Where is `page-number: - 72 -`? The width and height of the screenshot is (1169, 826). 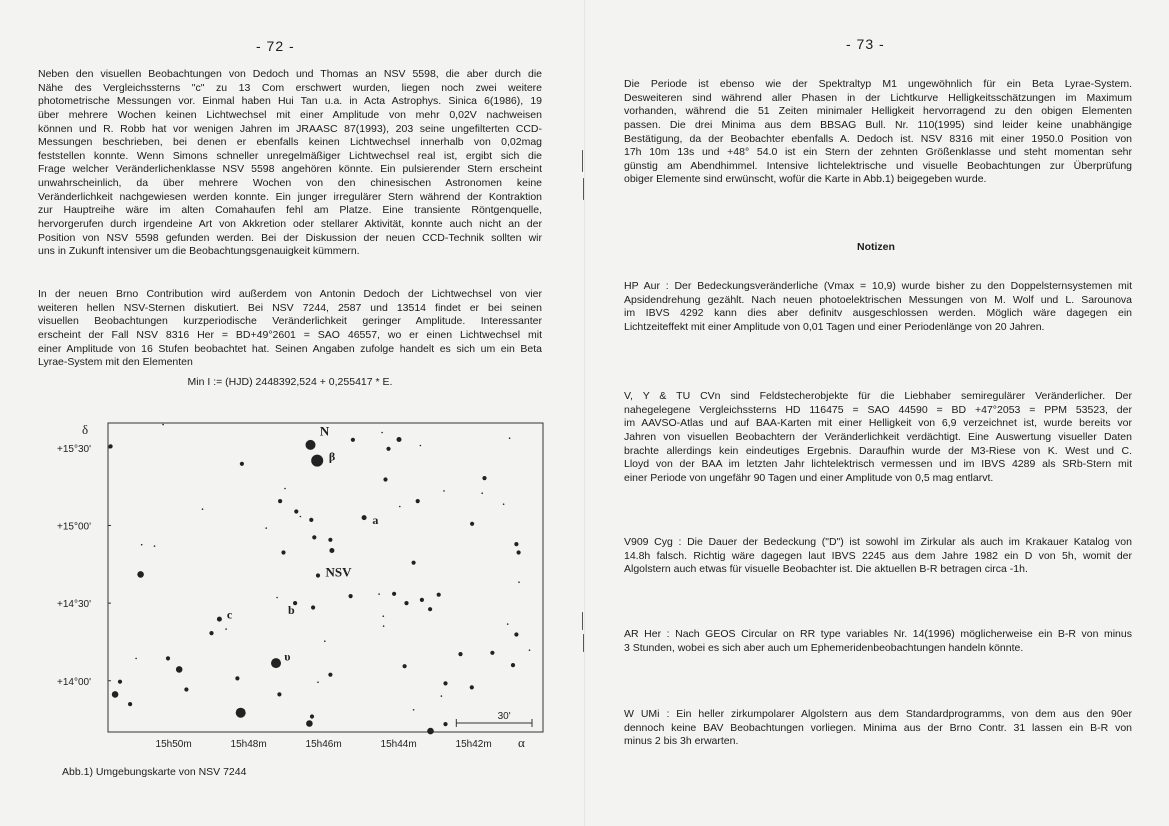 page-number: - 72 - is located at coordinates (275, 46).